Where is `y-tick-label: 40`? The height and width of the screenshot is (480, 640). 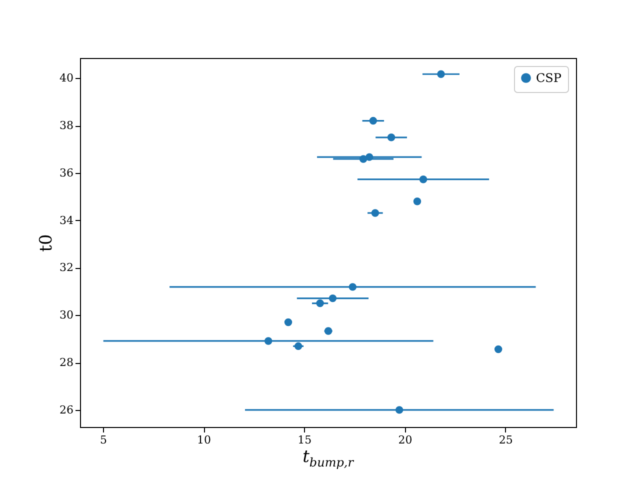
y-tick-label: 40 is located at coordinates (67, 78).